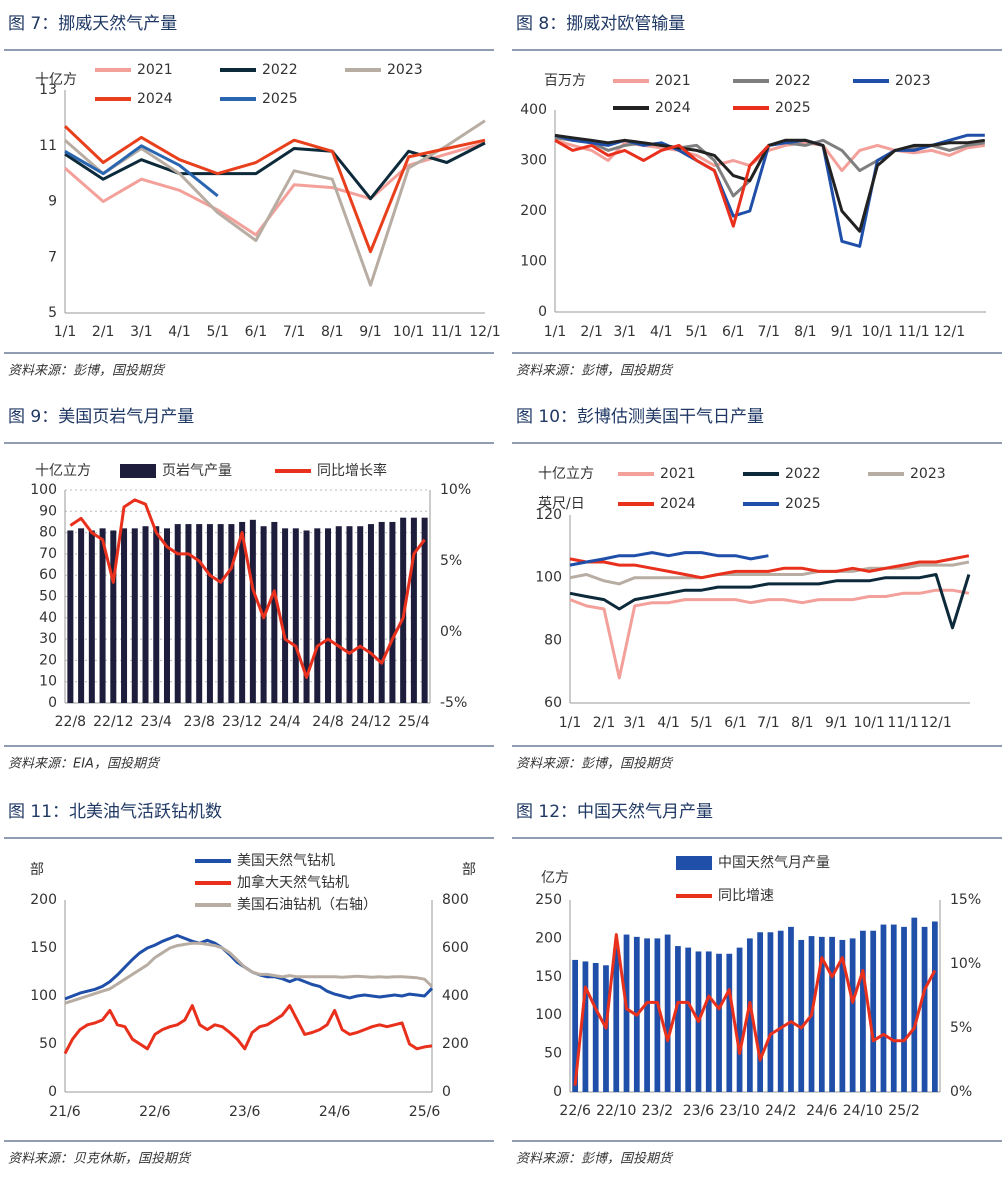 This screenshot has width=1006, height=1185. What do you see at coordinates (600, 24) in the screenshot?
I see `figure-title: 图 8：挪威对欧管输量` at bounding box center [600, 24].